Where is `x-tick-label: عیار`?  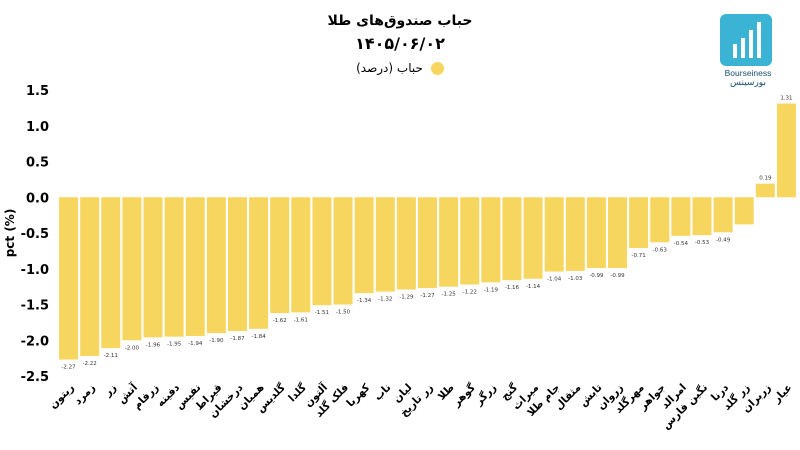 x-tick-label: عیار is located at coordinates (782, 394).